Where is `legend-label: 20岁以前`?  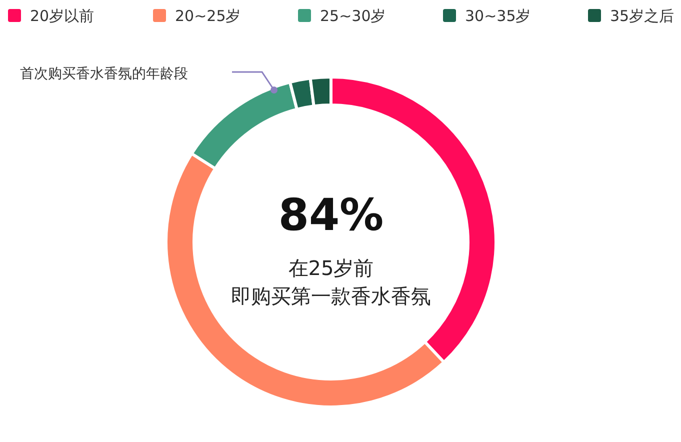 legend-label: 20岁以前 is located at coordinates (62, 16).